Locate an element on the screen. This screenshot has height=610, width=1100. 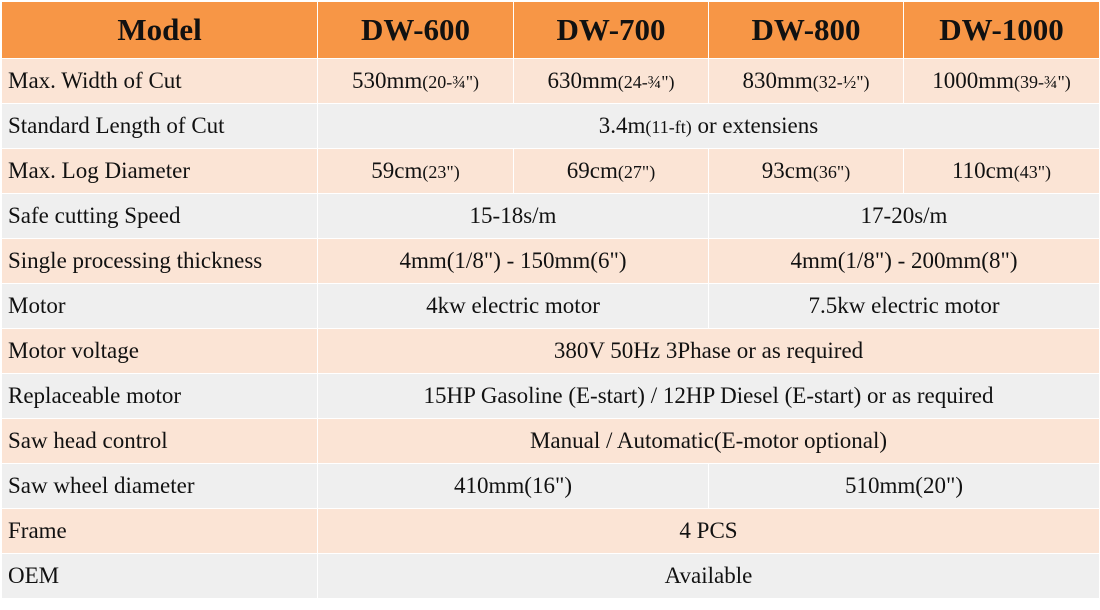
cell-dw-600: 530mm(20-¾") is located at coordinates (415, 81).